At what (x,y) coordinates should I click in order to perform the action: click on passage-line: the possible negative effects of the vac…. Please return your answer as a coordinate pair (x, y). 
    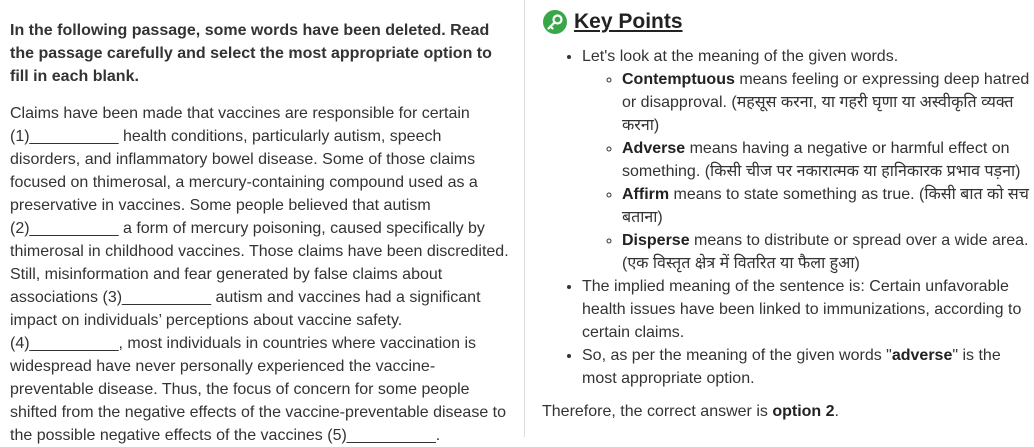
    Looking at the image, I should click on (225, 435).